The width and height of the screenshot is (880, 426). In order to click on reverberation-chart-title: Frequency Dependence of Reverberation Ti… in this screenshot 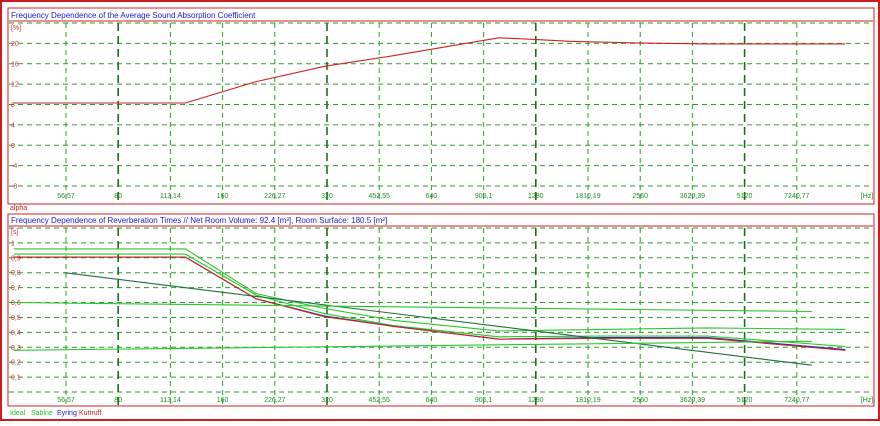, I will do `click(199, 220)`.